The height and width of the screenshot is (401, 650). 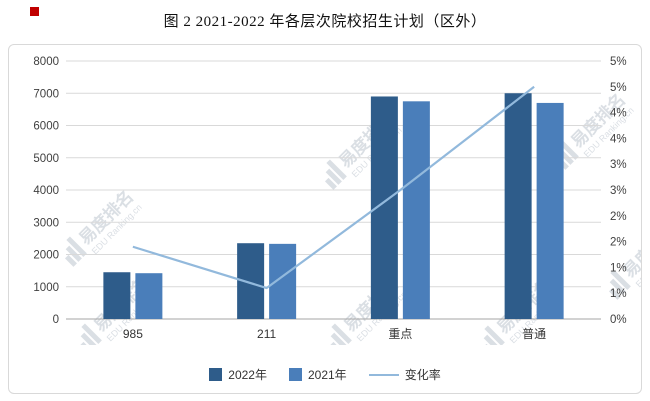 I want to click on svg-text: 重点, so click(x=400, y=334).